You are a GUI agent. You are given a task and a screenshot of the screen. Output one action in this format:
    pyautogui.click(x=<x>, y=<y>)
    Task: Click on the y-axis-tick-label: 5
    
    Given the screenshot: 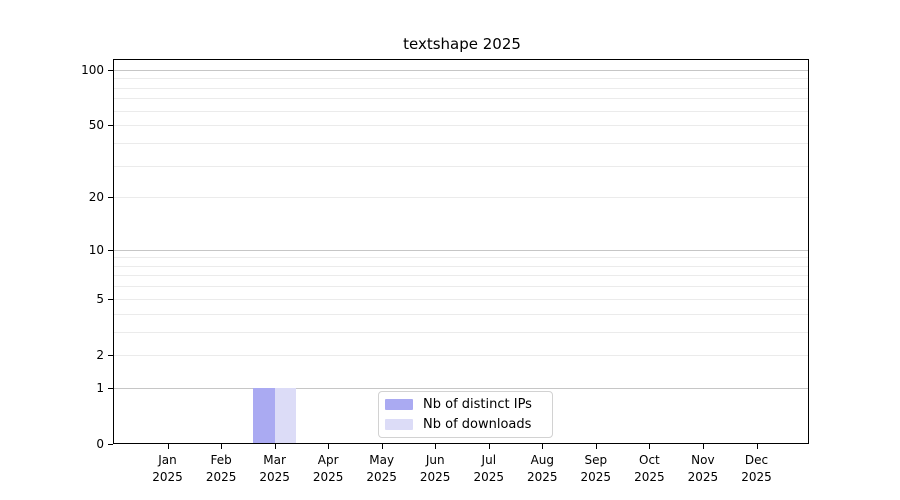 What is the action you would take?
    pyautogui.click(x=100, y=298)
    